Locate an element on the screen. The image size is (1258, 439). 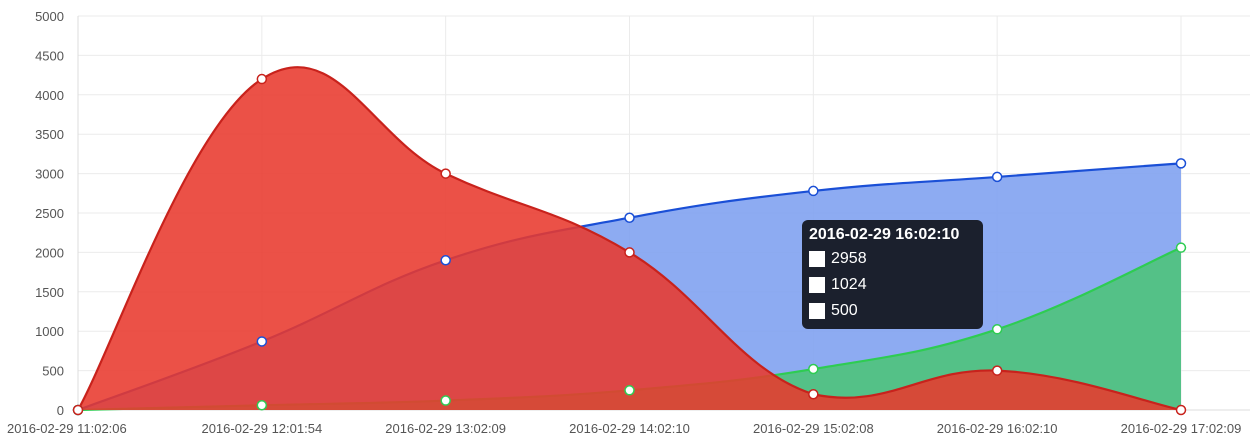
x-tick-label: 2016-02-29 16:02:10 is located at coordinates (997, 428).